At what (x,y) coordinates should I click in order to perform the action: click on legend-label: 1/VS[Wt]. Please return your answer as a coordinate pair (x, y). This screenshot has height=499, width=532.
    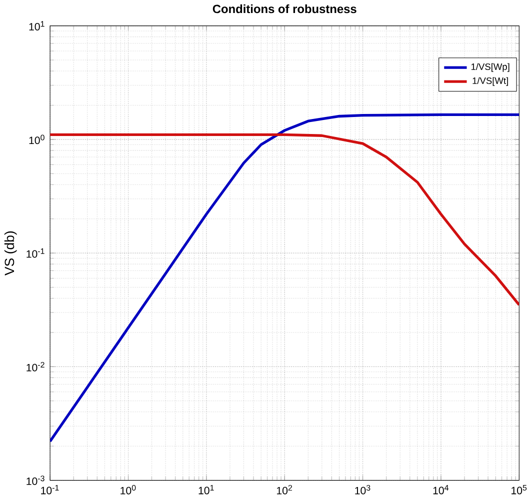
    Looking at the image, I should click on (490, 81).